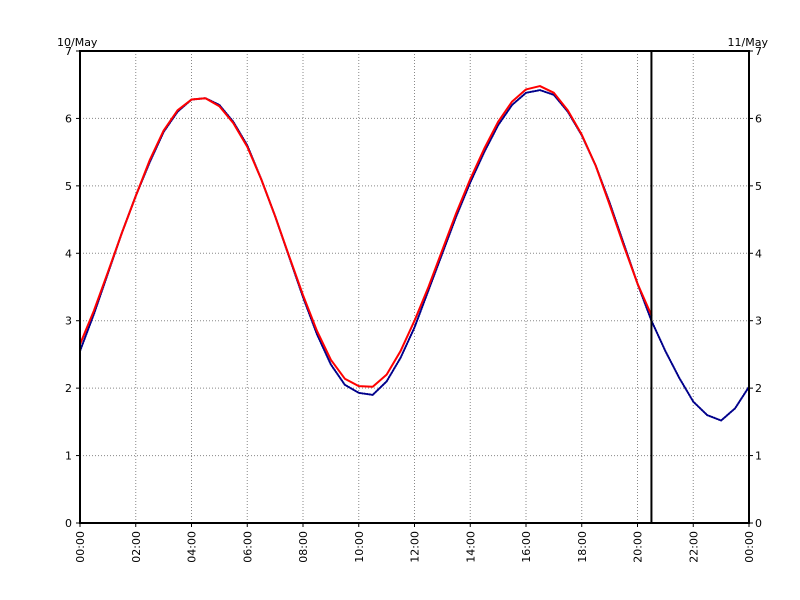 The height and width of the screenshot is (600, 800). Describe the element at coordinates (758, 118) in the screenshot. I see `y-tick-label-right: 6` at that location.